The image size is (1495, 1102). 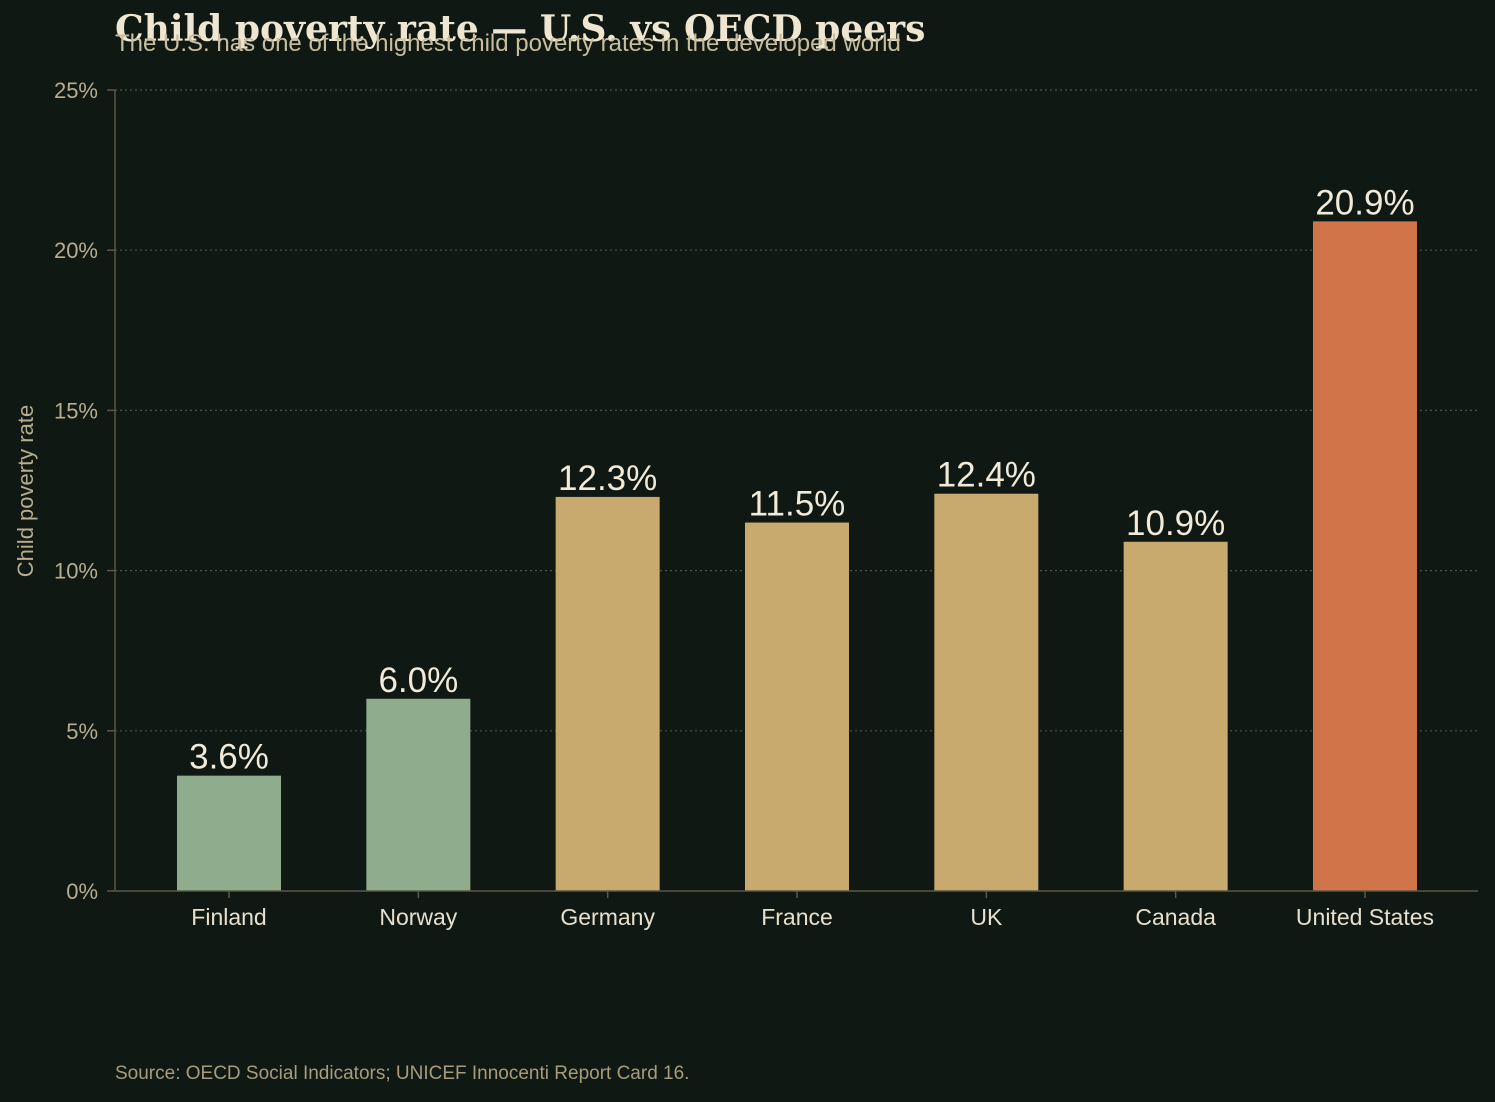 What do you see at coordinates (520, 29) in the screenshot?
I see `chart-title: Child poverty rate — U.S. vs OECD peers` at bounding box center [520, 29].